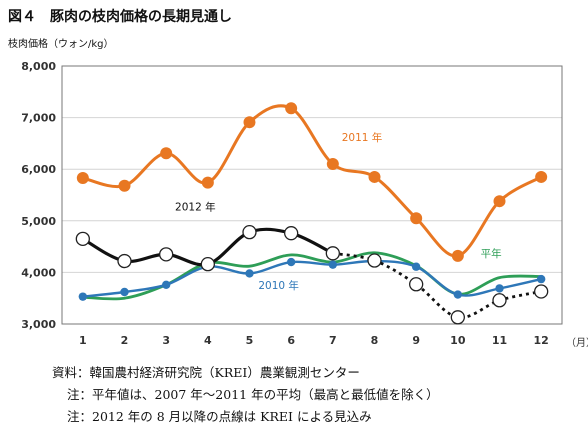  Describe the element at coordinates (541, 340) in the screenshot. I see `x-tick-label: 12` at that location.